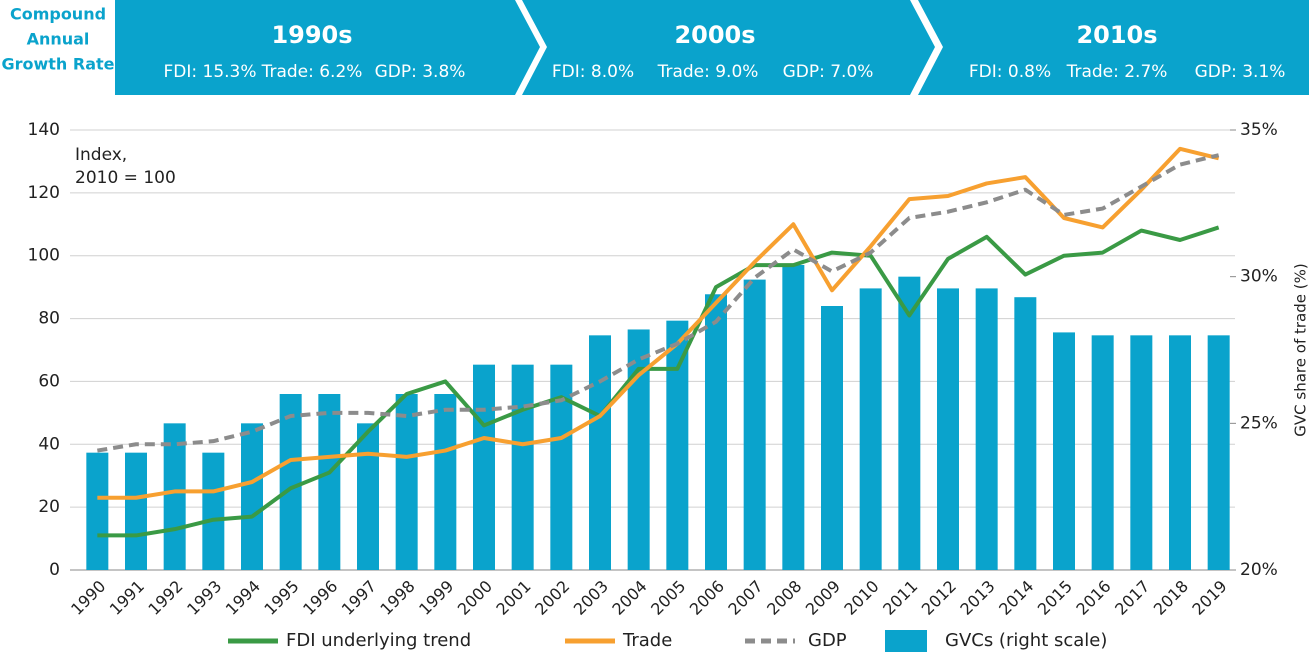 Image resolution: width=1309 pixels, height=663 pixels. Describe the element at coordinates (58, 39) in the screenshot. I see `header-label: Annual` at that location.